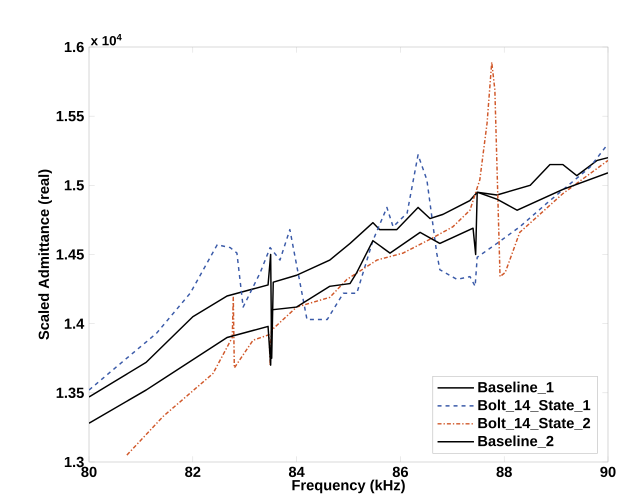 The image size is (626, 503). What do you see at coordinates (296, 472) in the screenshot?
I see `x-tick-label: 84` at bounding box center [296, 472].